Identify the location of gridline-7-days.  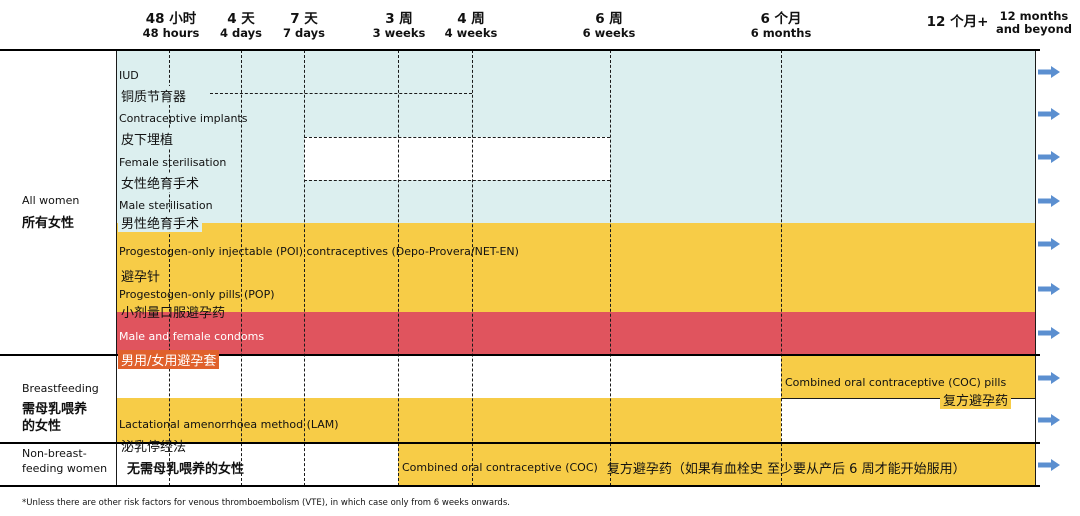
(304, 268).